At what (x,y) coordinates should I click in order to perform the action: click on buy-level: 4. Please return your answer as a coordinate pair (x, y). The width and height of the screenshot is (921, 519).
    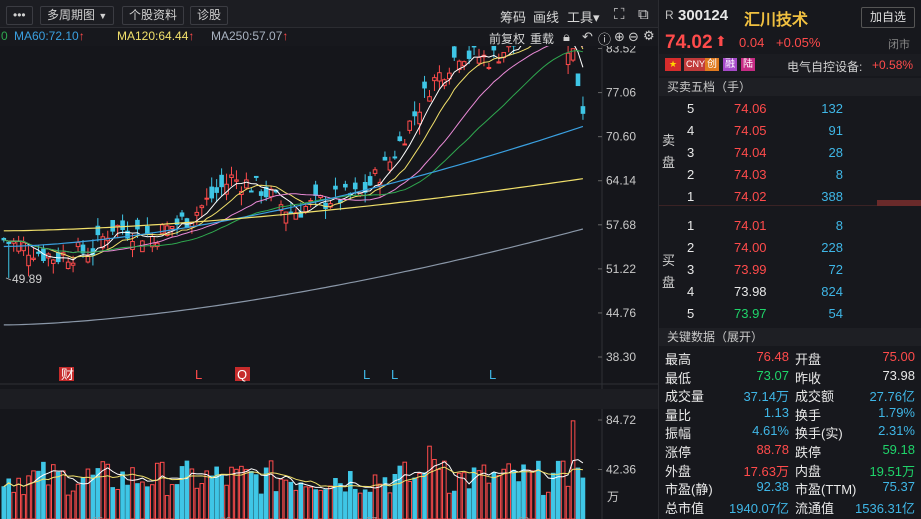
    Looking at the image, I should click on (691, 291).